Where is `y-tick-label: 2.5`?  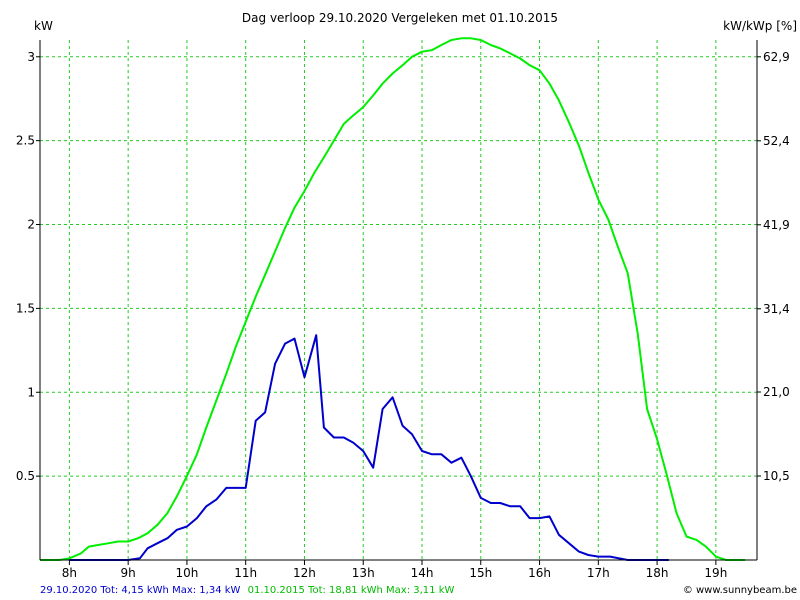 y-tick-label: 2.5 is located at coordinates (25, 141).